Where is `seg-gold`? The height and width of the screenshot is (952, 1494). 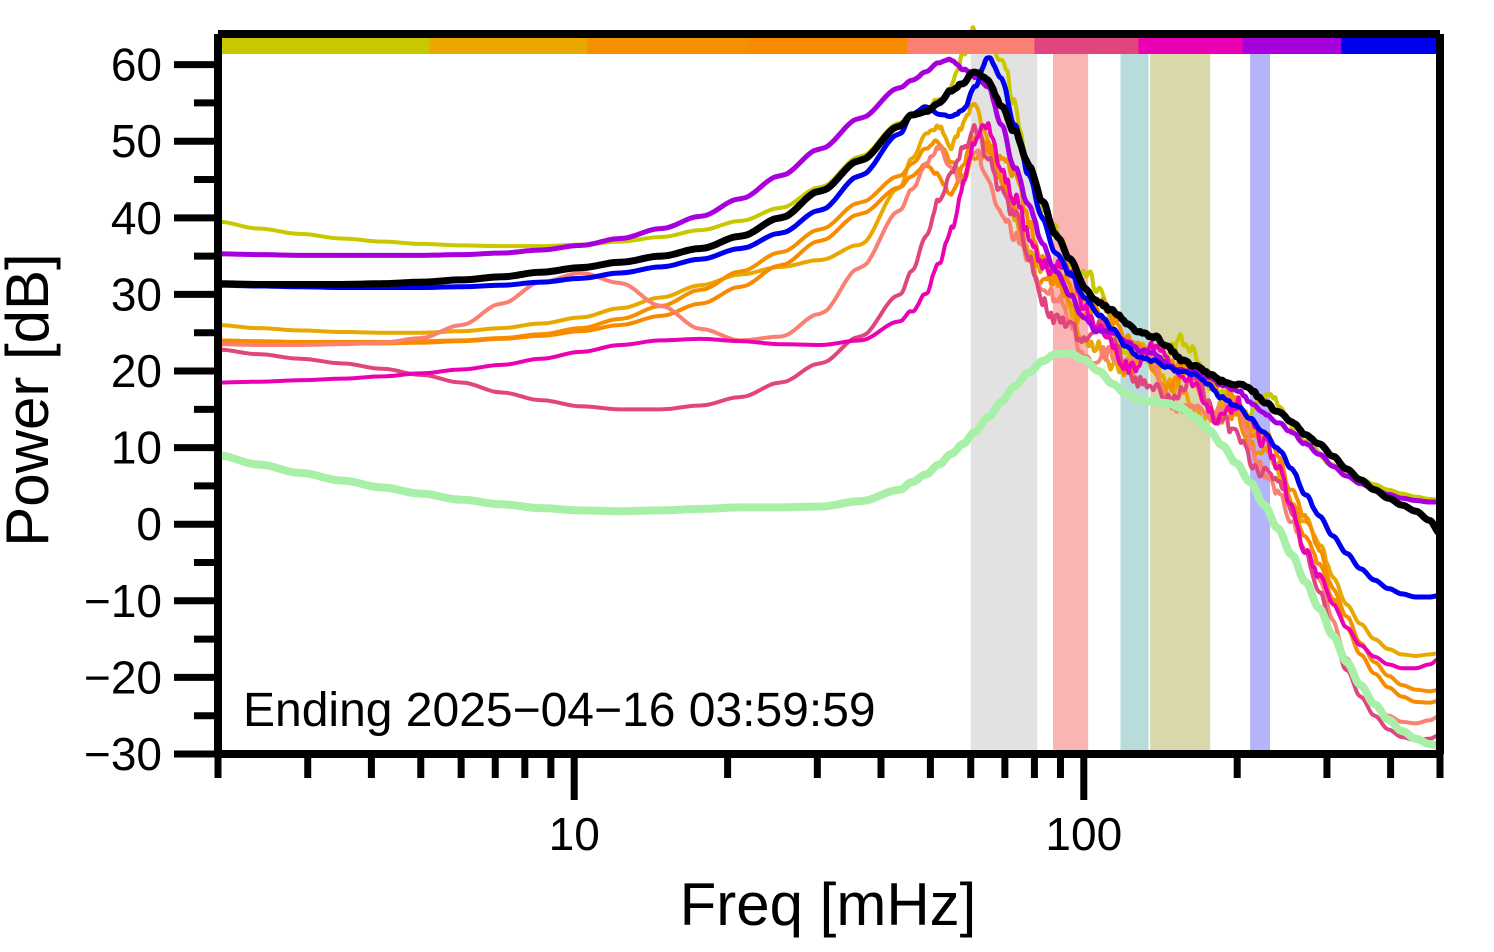 seg-gold is located at coordinates (508, 46).